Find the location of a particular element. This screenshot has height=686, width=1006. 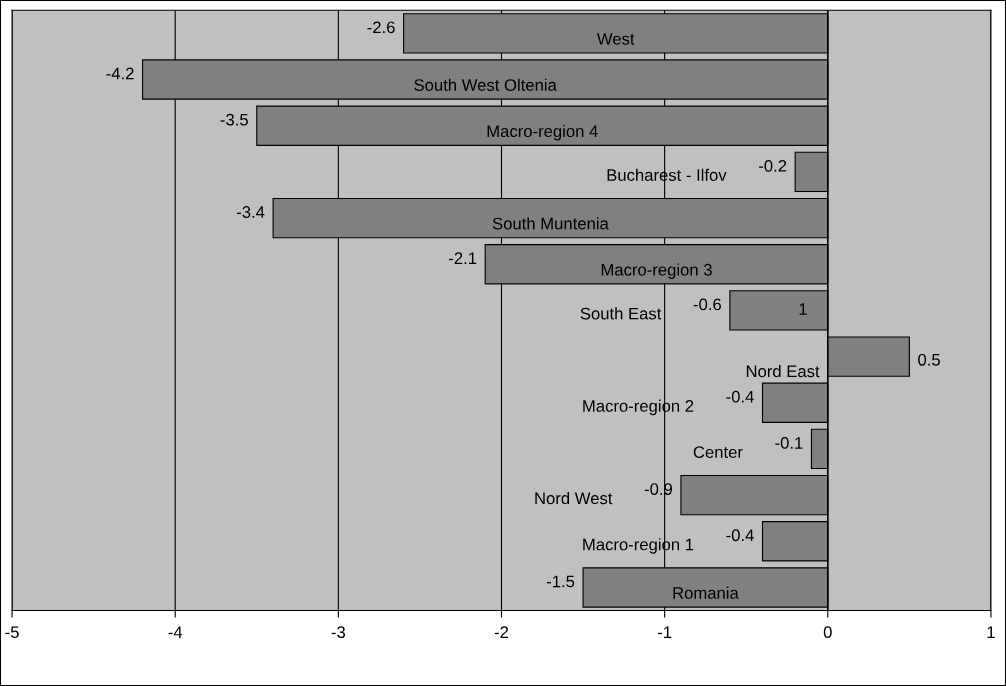

y-tick-label: Nord East is located at coordinates (783, 371).